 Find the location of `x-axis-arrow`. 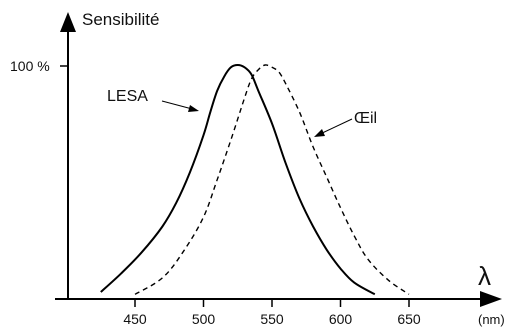

x-axis-arrow is located at coordinates (491, 299).